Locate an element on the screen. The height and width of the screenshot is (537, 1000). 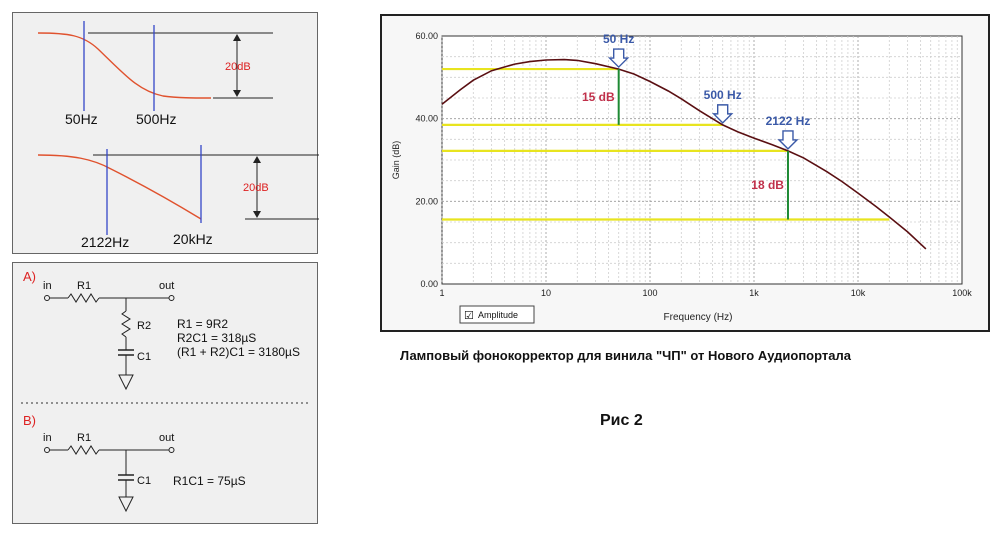
circuit-a-in-label: in is located at coordinates (47, 286).